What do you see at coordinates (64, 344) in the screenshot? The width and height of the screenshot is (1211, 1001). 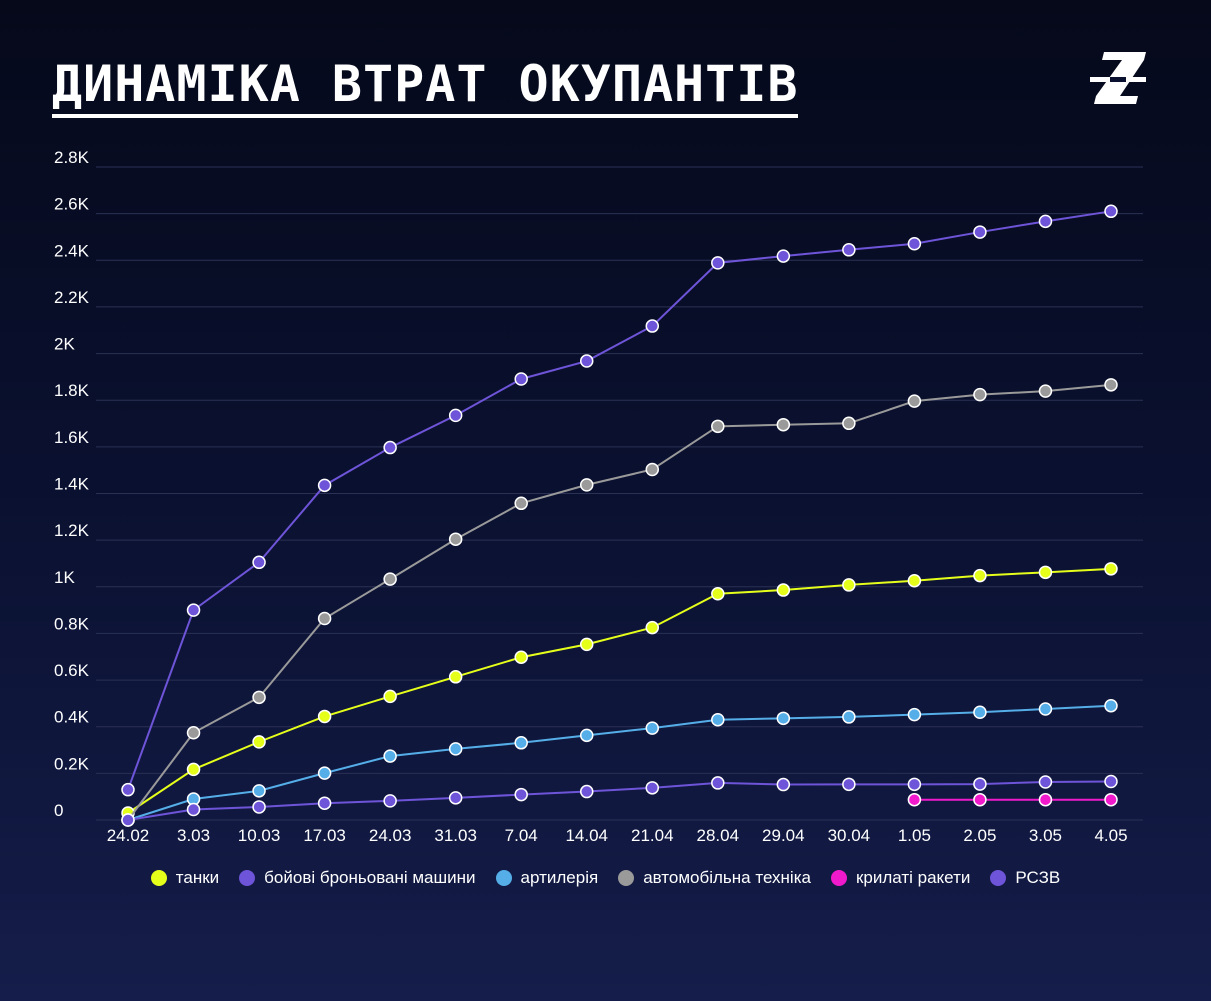 I see `y-tick-label: 2K` at bounding box center [64, 344].